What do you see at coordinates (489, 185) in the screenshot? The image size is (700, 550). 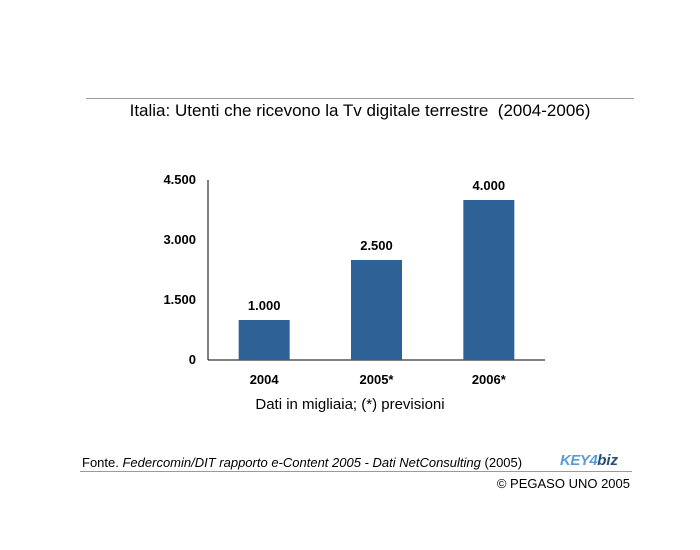 I see `data-label: 4.000` at bounding box center [489, 185].